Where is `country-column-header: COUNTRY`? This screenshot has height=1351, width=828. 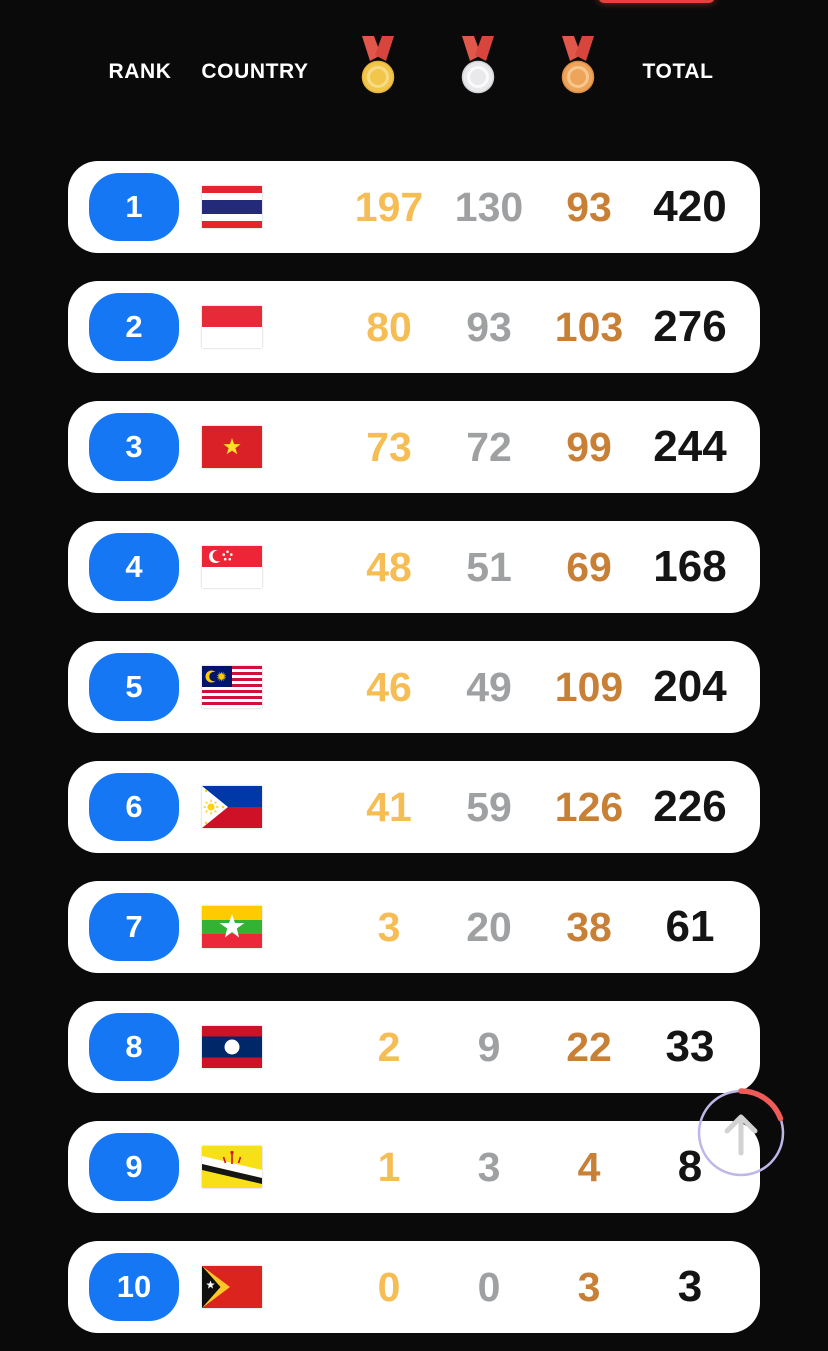
country-column-header: COUNTRY is located at coordinates (255, 71).